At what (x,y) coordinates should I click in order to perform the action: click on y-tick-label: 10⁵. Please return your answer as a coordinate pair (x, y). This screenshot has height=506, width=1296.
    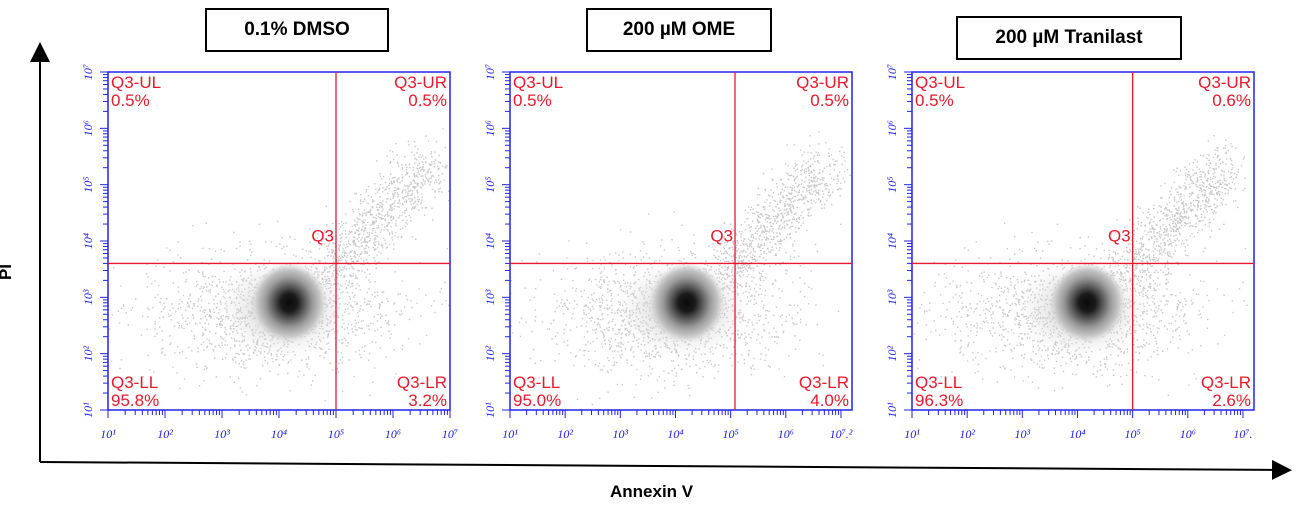
    Looking at the image, I should click on (88, 185).